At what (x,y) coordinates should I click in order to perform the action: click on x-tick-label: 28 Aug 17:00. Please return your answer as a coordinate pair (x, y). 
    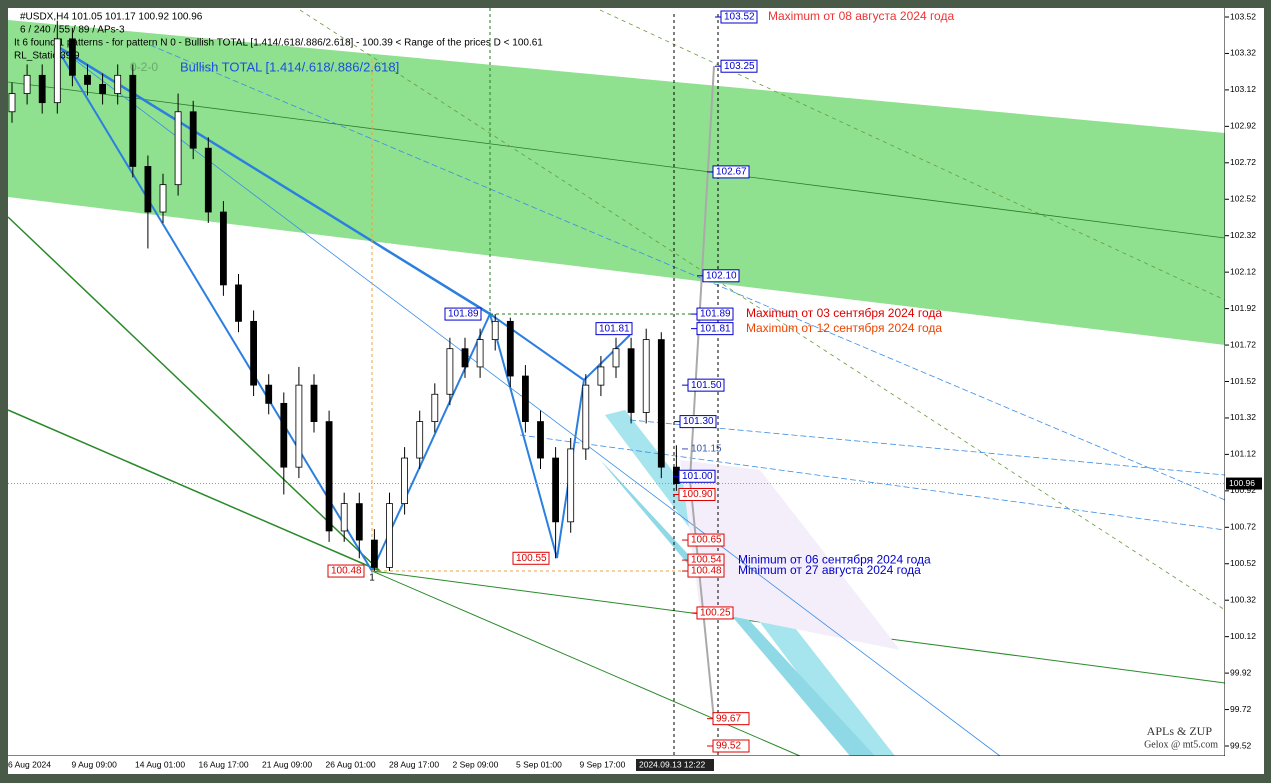
    Looking at the image, I should click on (414, 764).